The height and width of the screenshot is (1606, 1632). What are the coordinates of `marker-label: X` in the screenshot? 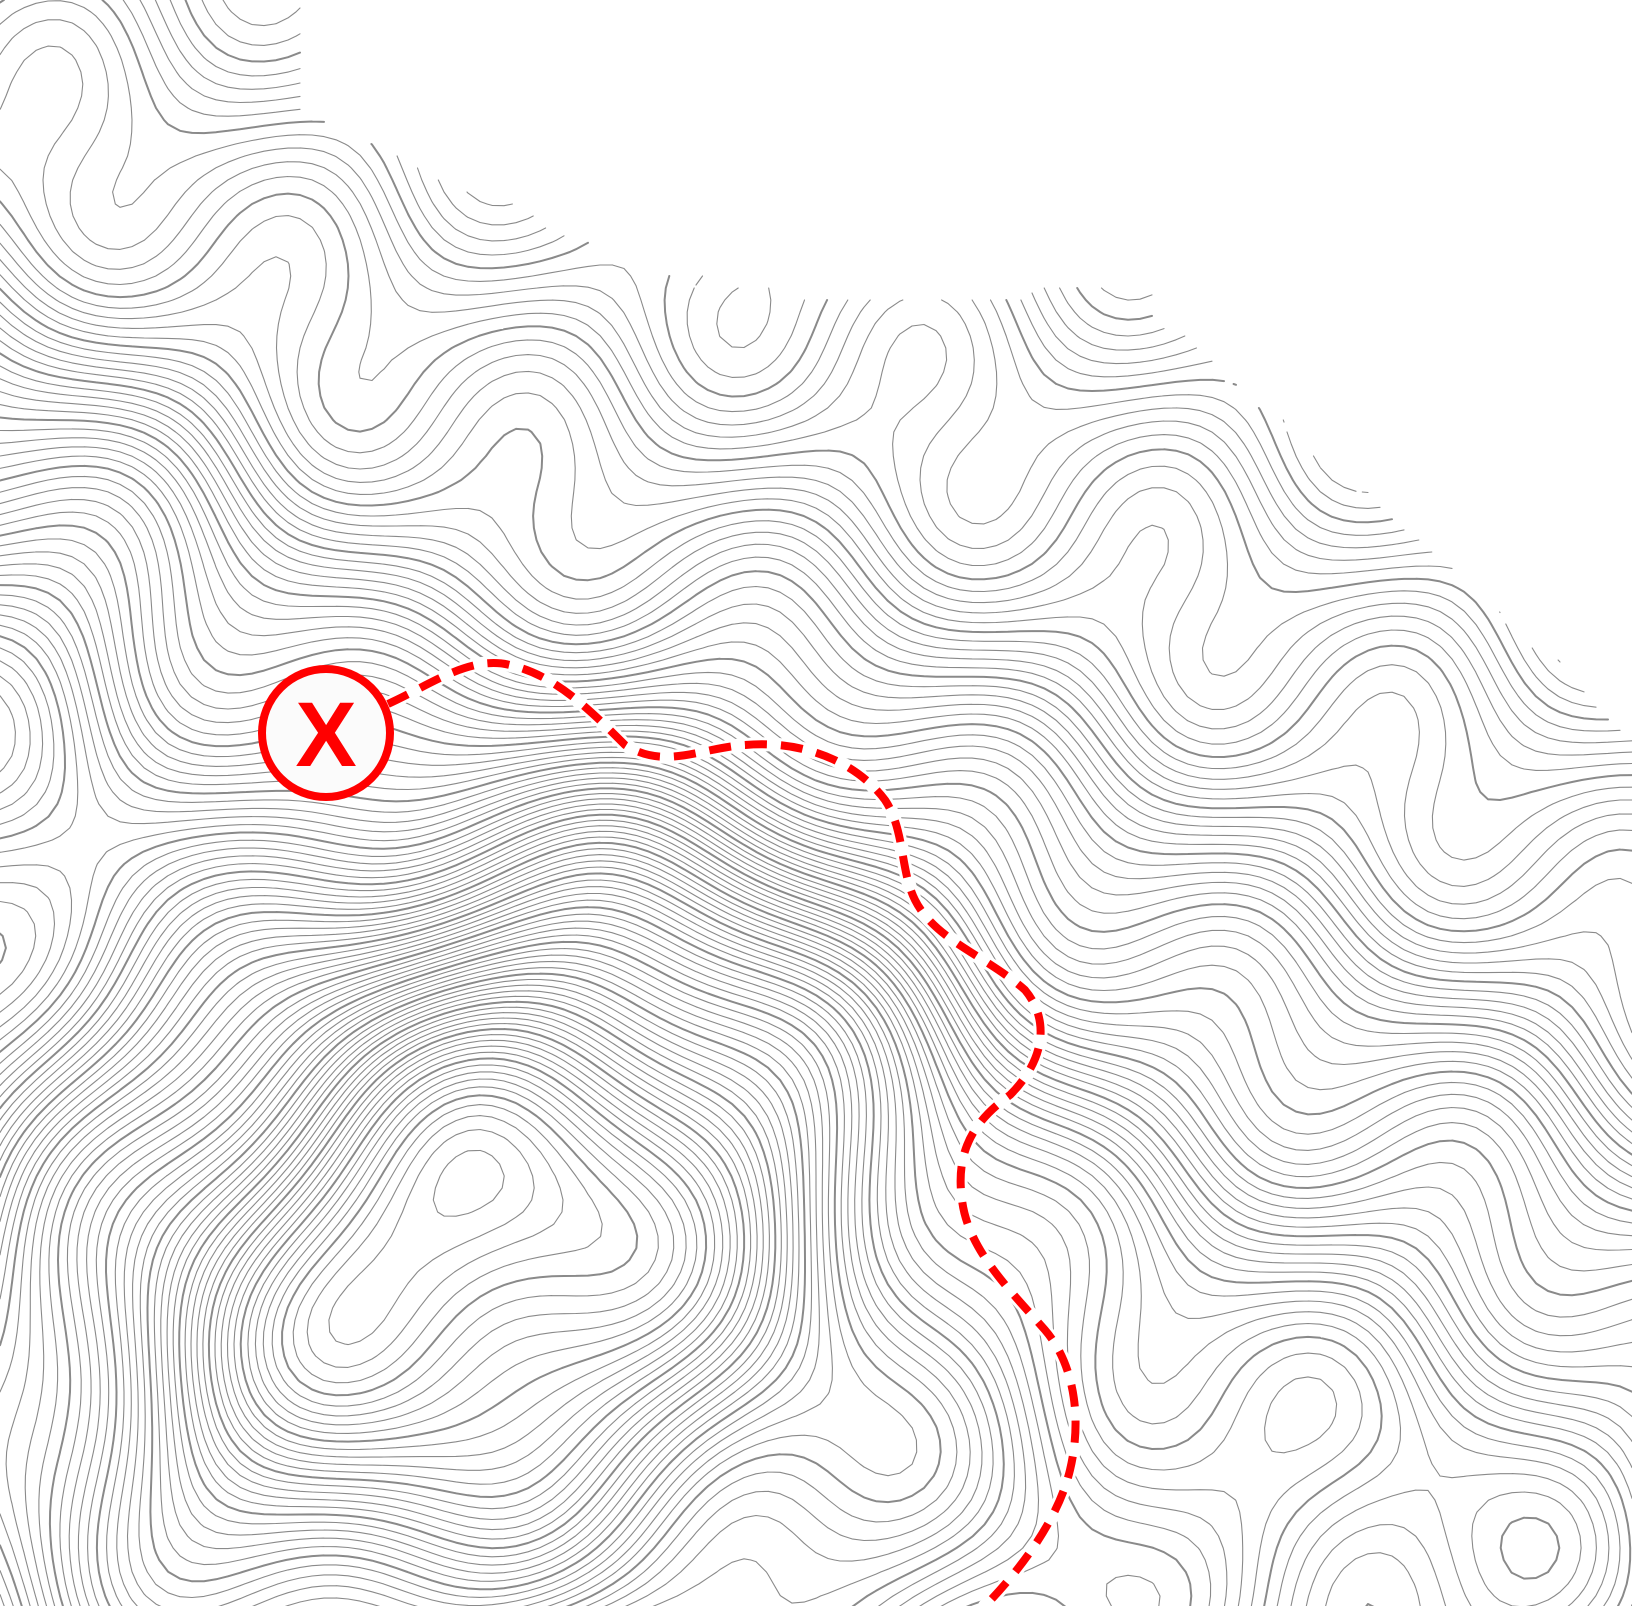 It's located at (325, 735).